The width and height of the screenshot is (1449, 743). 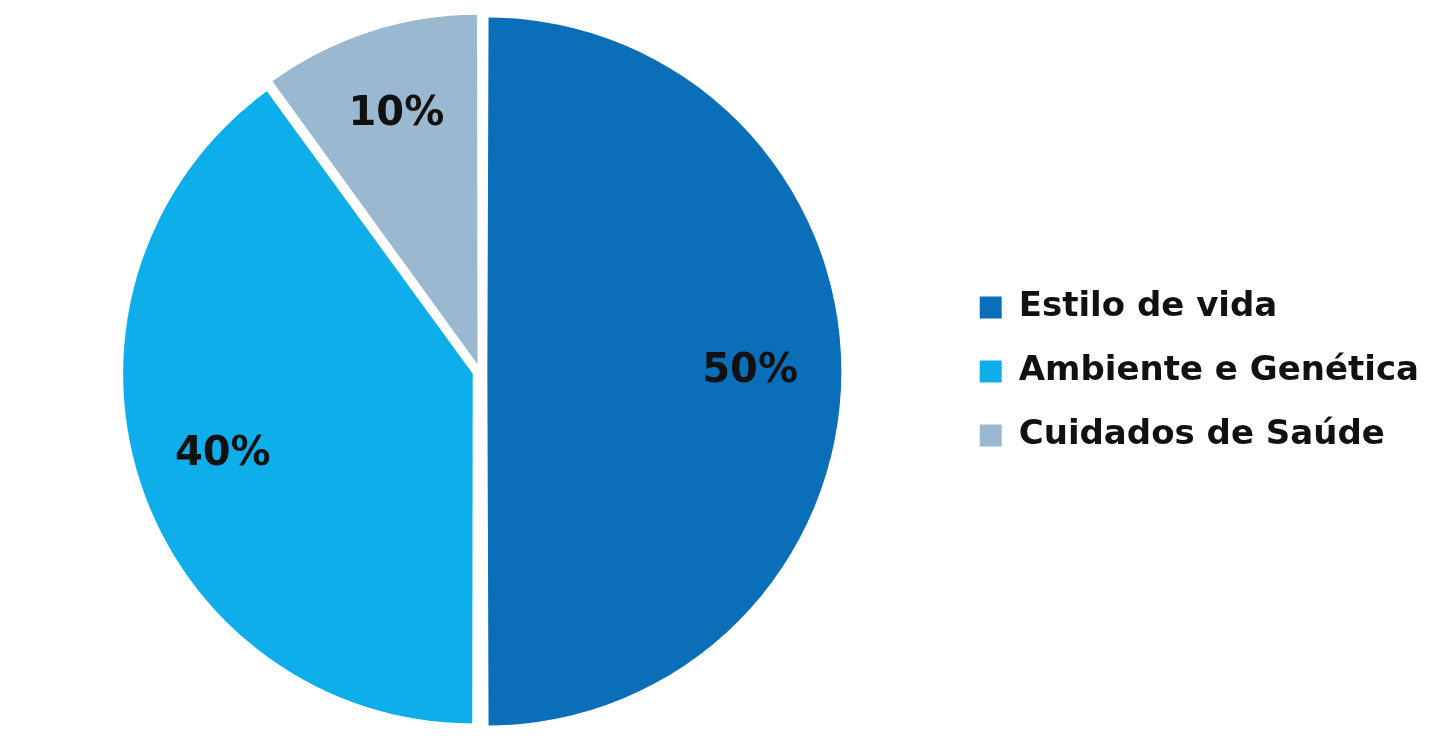 I want to click on legend-label: Estilo de vida, so click(x=1148, y=304).